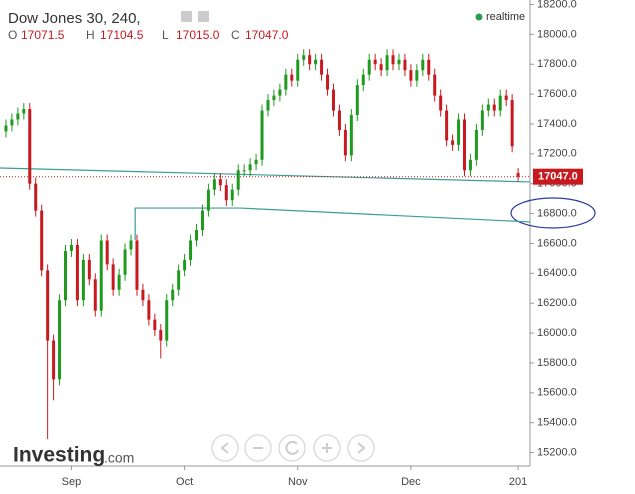 This screenshot has width=635, height=494. What do you see at coordinates (557, 393) in the screenshot?
I see `y-tick-label: 15600.0` at bounding box center [557, 393].